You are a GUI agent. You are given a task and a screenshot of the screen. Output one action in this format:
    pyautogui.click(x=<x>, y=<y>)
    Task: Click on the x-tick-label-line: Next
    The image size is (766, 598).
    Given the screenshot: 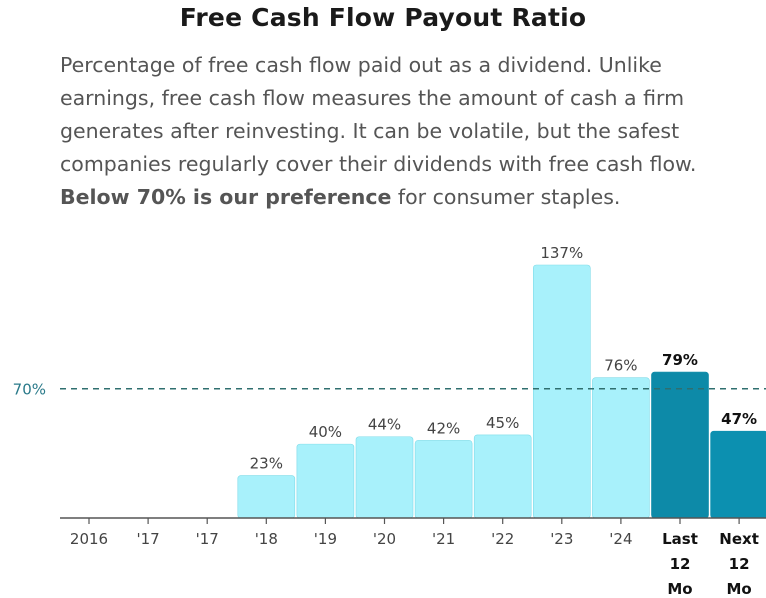 What is the action you would take?
    pyautogui.click(x=739, y=539)
    